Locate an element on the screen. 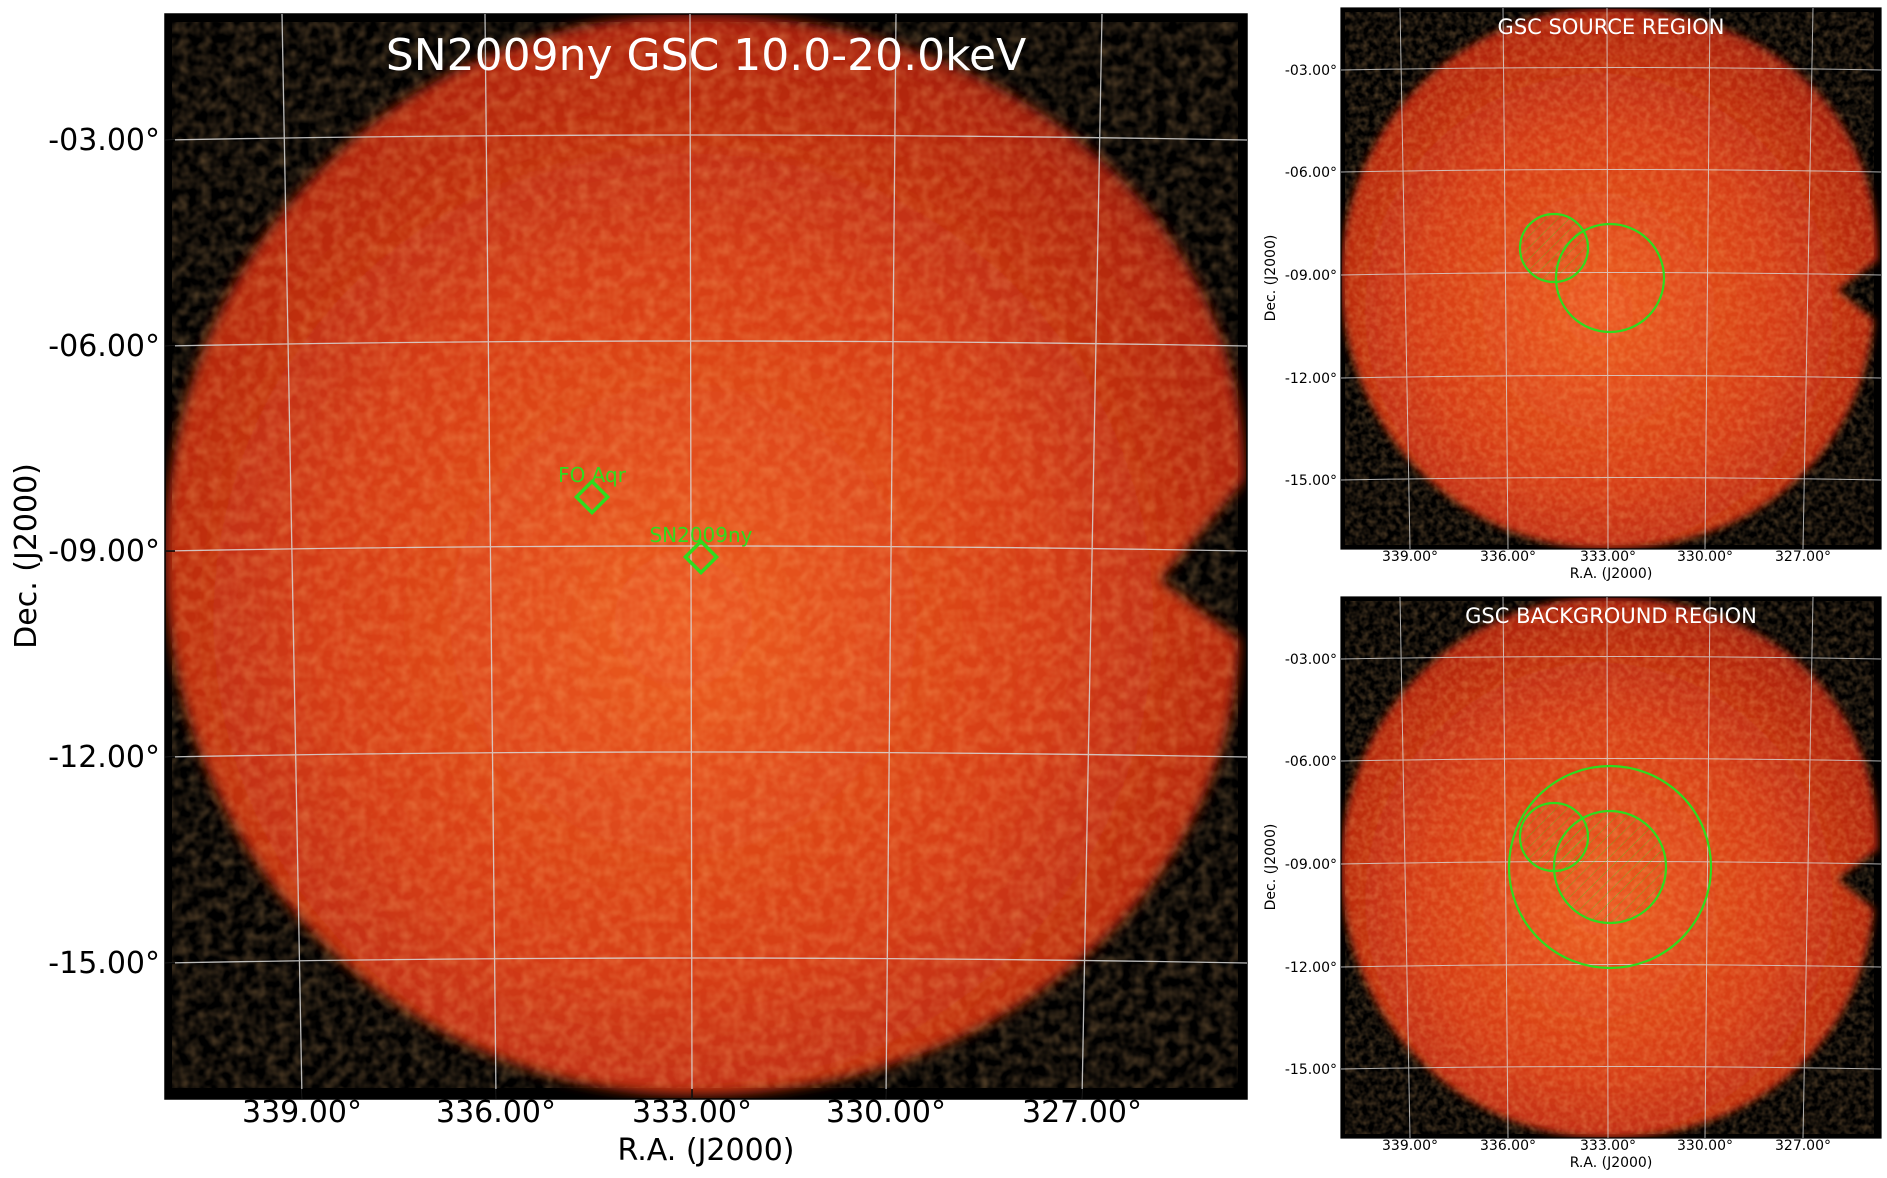  source-panel-title: GSC SOURCE REGION is located at coordinates (1611, 27).